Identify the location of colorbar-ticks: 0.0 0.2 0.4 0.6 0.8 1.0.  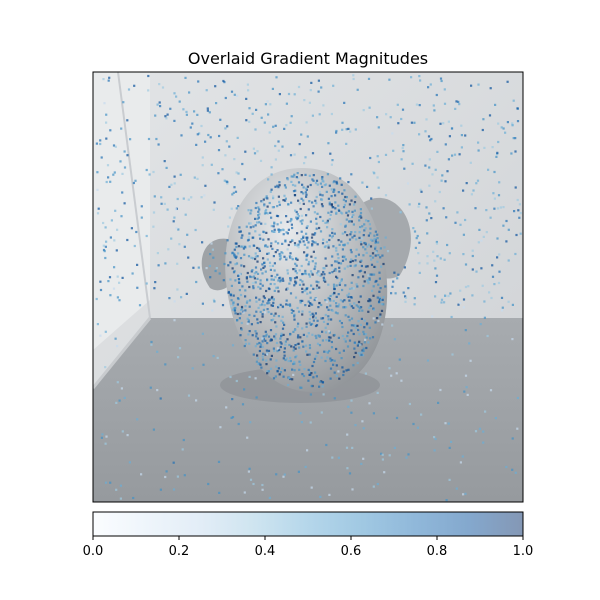
(308, 547).